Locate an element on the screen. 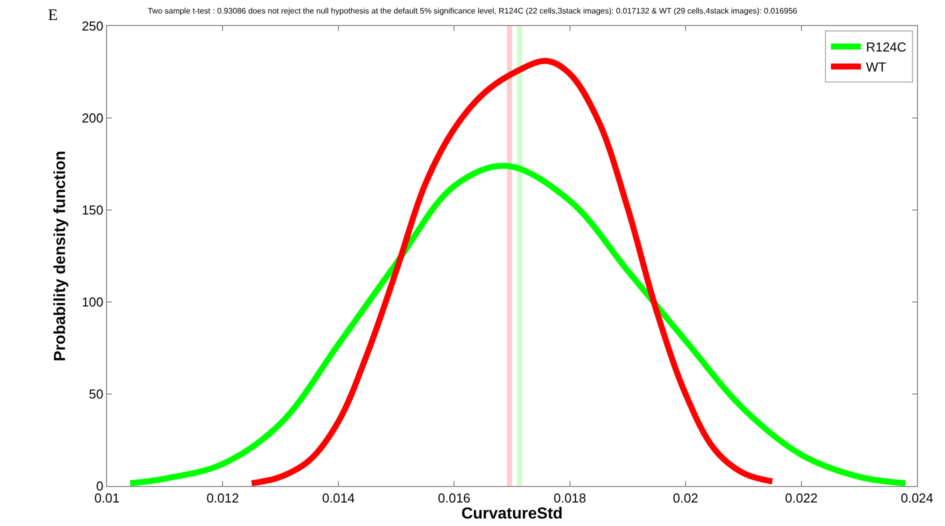 This screenshot has width=945, height=526. x-axis-title: CurvatureStd is located at coordinates (512, 514).